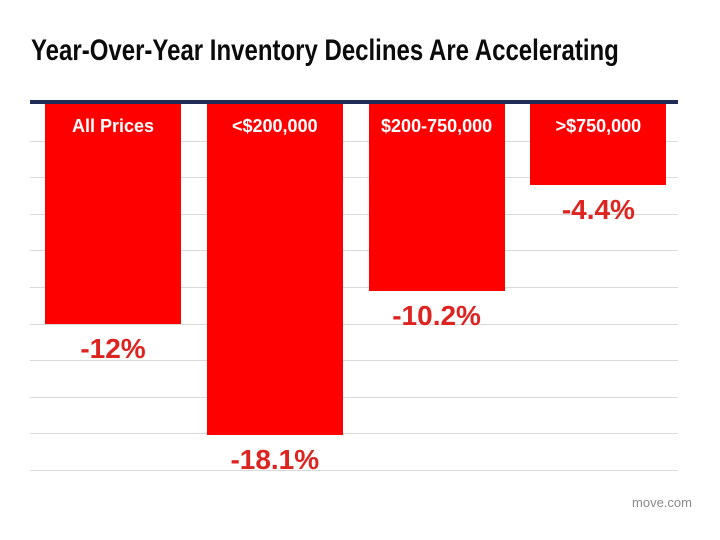 This screenshot has width=720, height=540. I want to click on attribution-source: move.com, so click(662, 502).